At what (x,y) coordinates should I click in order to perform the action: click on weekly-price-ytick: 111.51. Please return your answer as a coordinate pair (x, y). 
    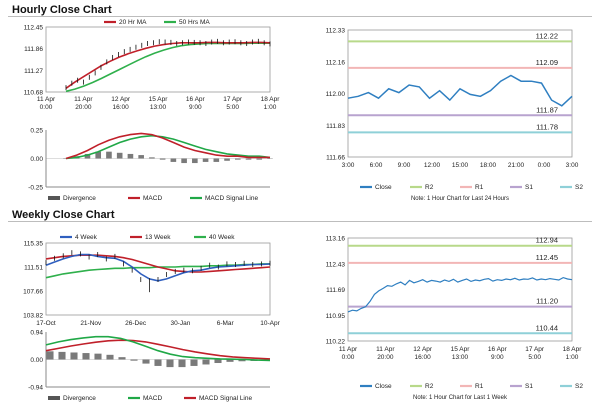
    Looking at the image, I should click on (33, 268).